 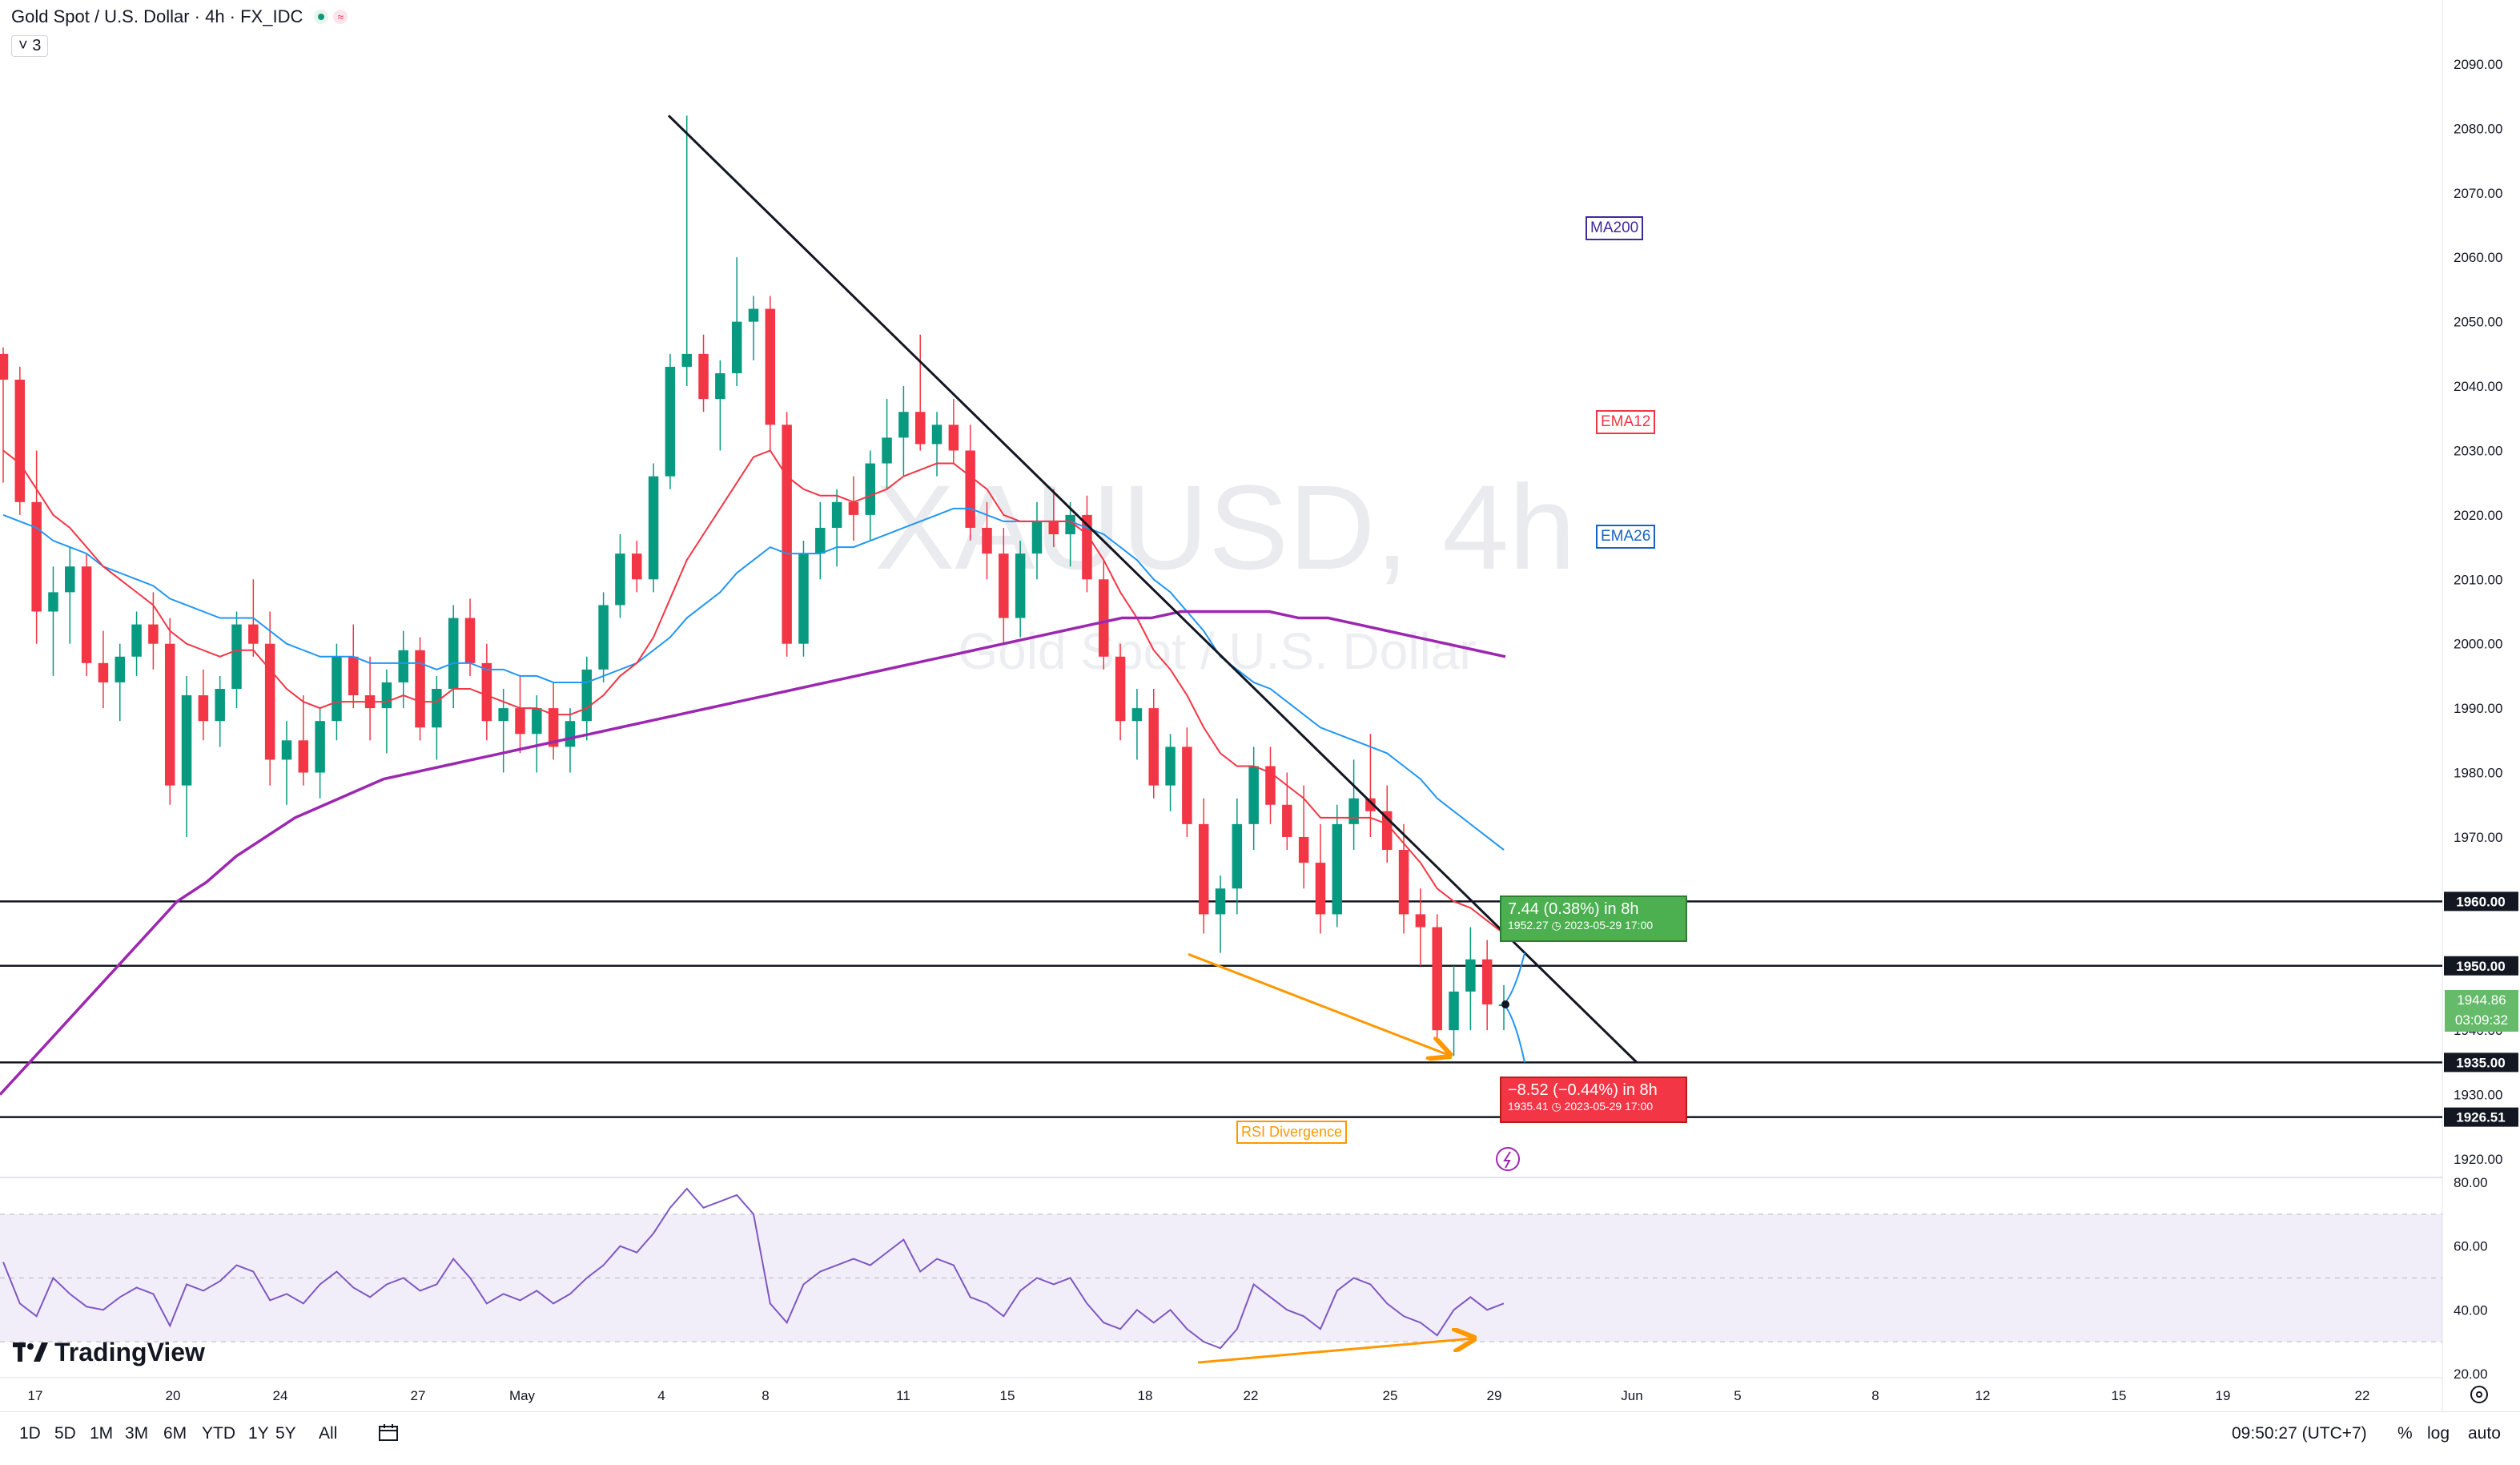 What do you see at coordinates (753, 1268) in the screenshot?
I see `rsi-line` at bounding box center [753, 1268].